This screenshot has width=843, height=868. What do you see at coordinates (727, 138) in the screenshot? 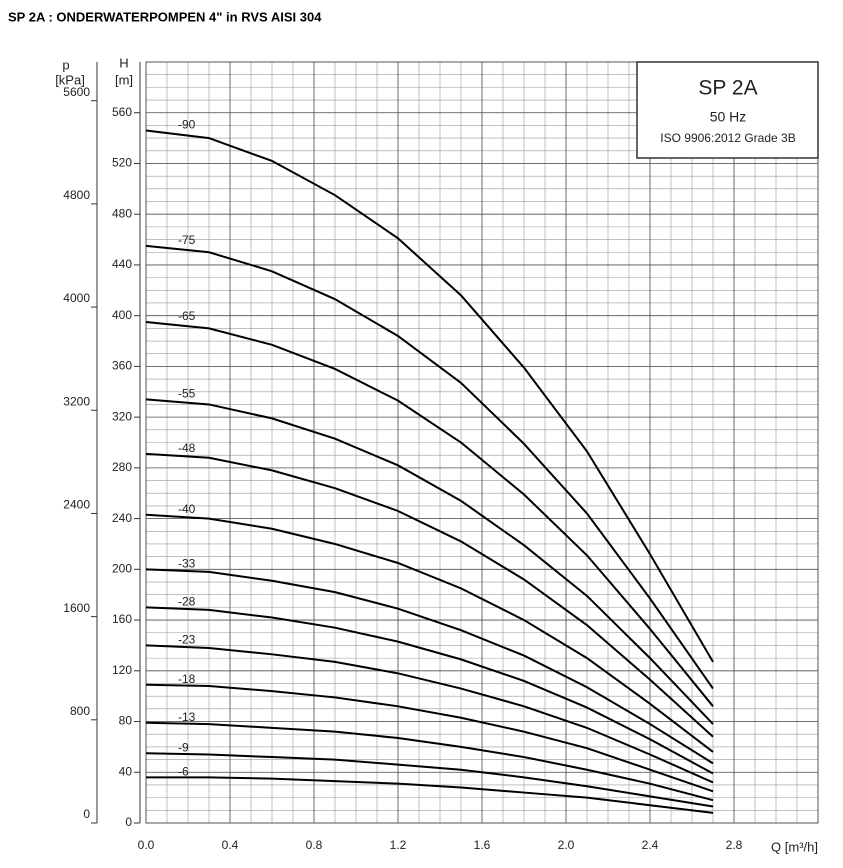
I see `info-standard: ISO 9906:2012 Grade 3B` at bounding box center [727, 138].